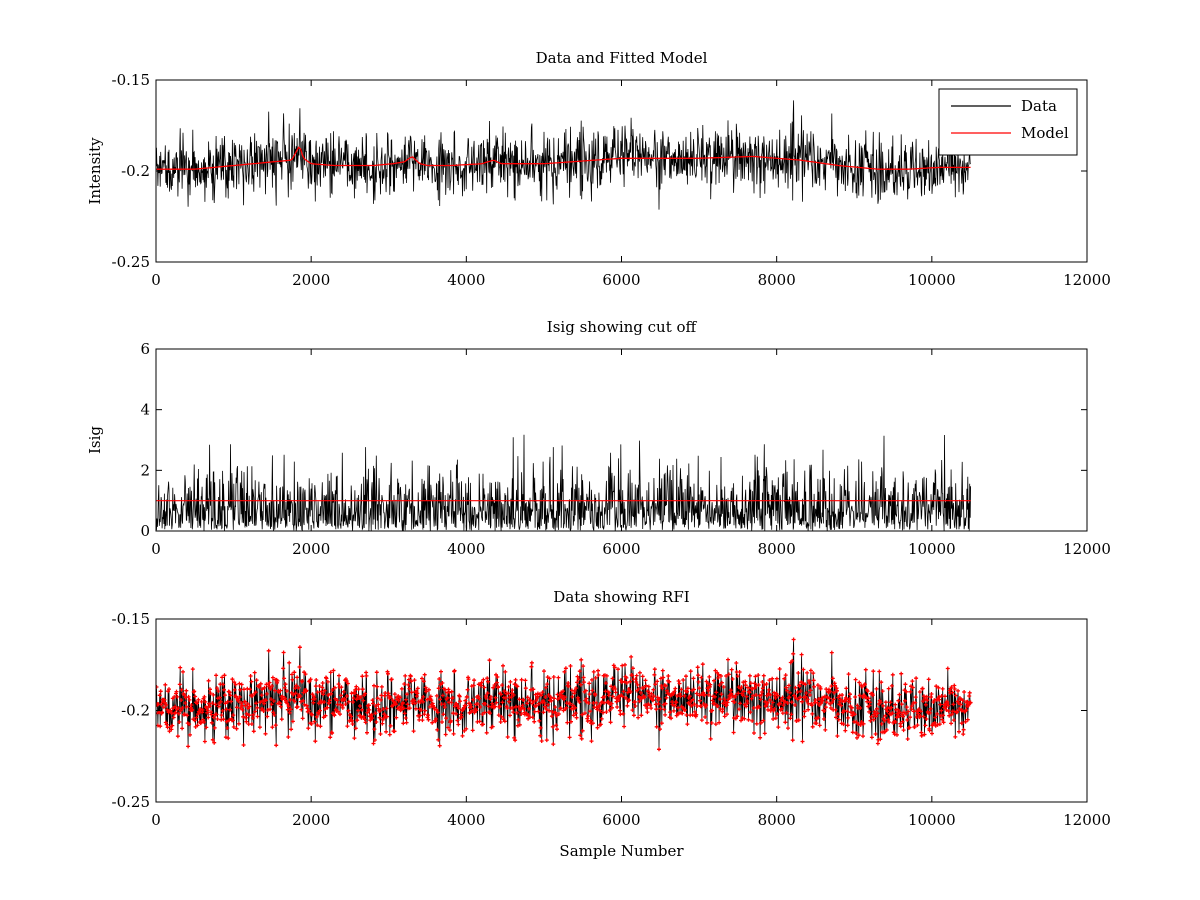 The height and width of the screenshot is (900, 1200). I want to click on series-data-line, so click(563, 155).